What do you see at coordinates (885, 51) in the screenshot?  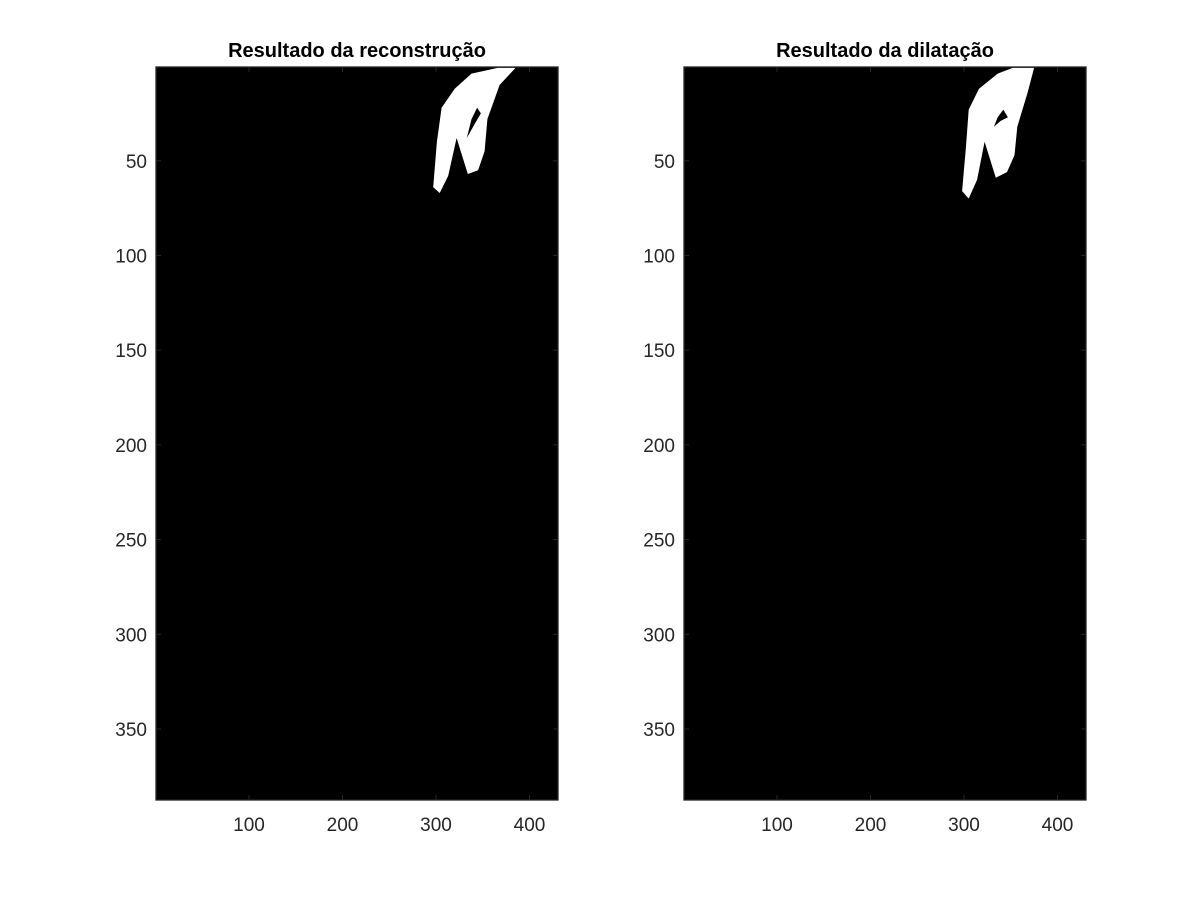 I see `plot-title: Resultado da dilatação` at bounding box center [885, 51].